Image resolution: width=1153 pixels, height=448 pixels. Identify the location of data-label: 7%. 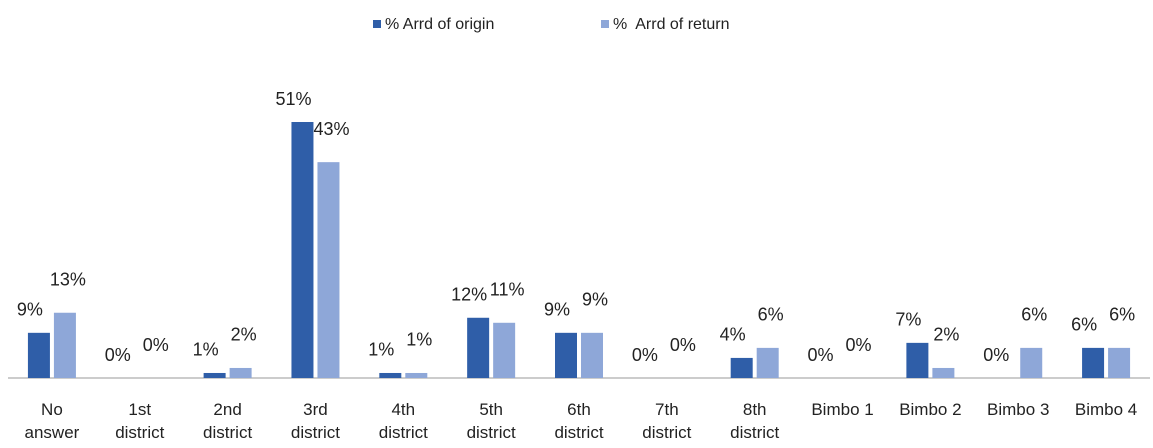
(908, 320).